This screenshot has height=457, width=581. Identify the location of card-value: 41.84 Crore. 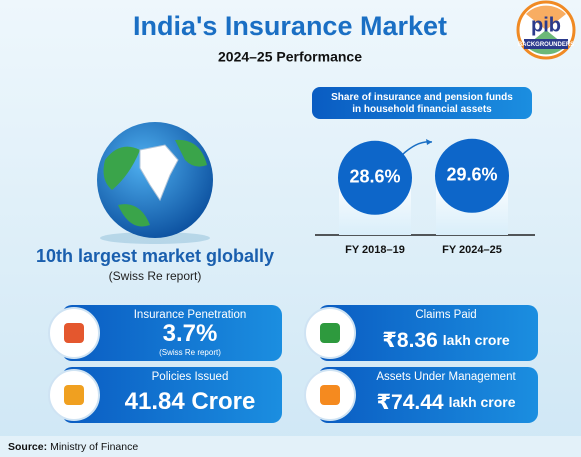
(190, 401).